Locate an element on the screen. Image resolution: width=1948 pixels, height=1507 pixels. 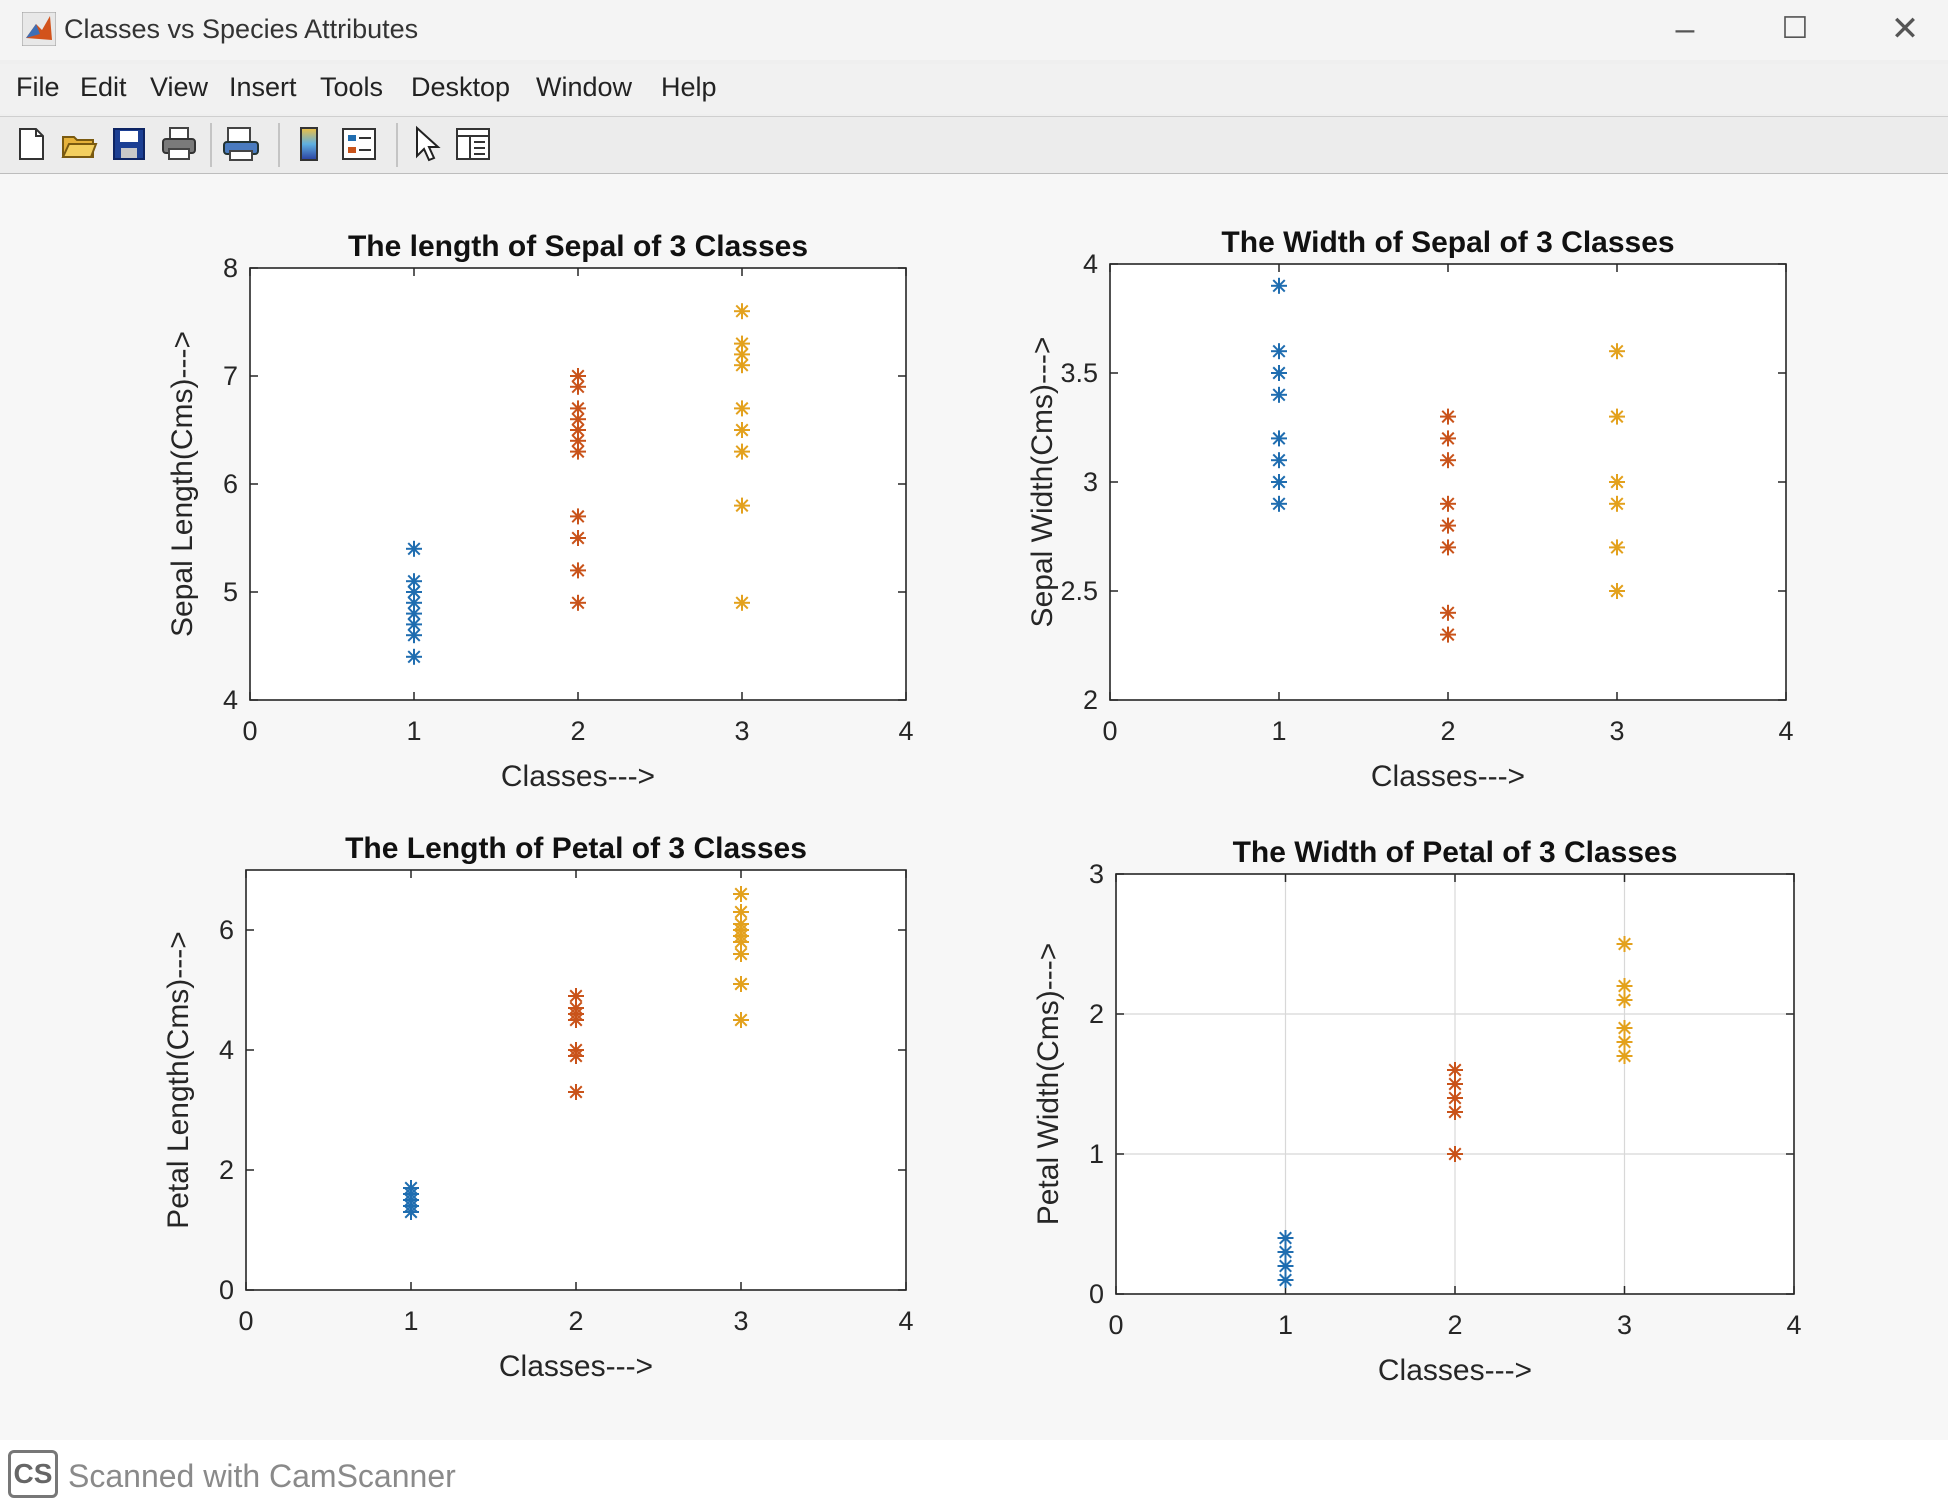
x-axis-label: Classes---> is located at coordinates (1455, 1370).